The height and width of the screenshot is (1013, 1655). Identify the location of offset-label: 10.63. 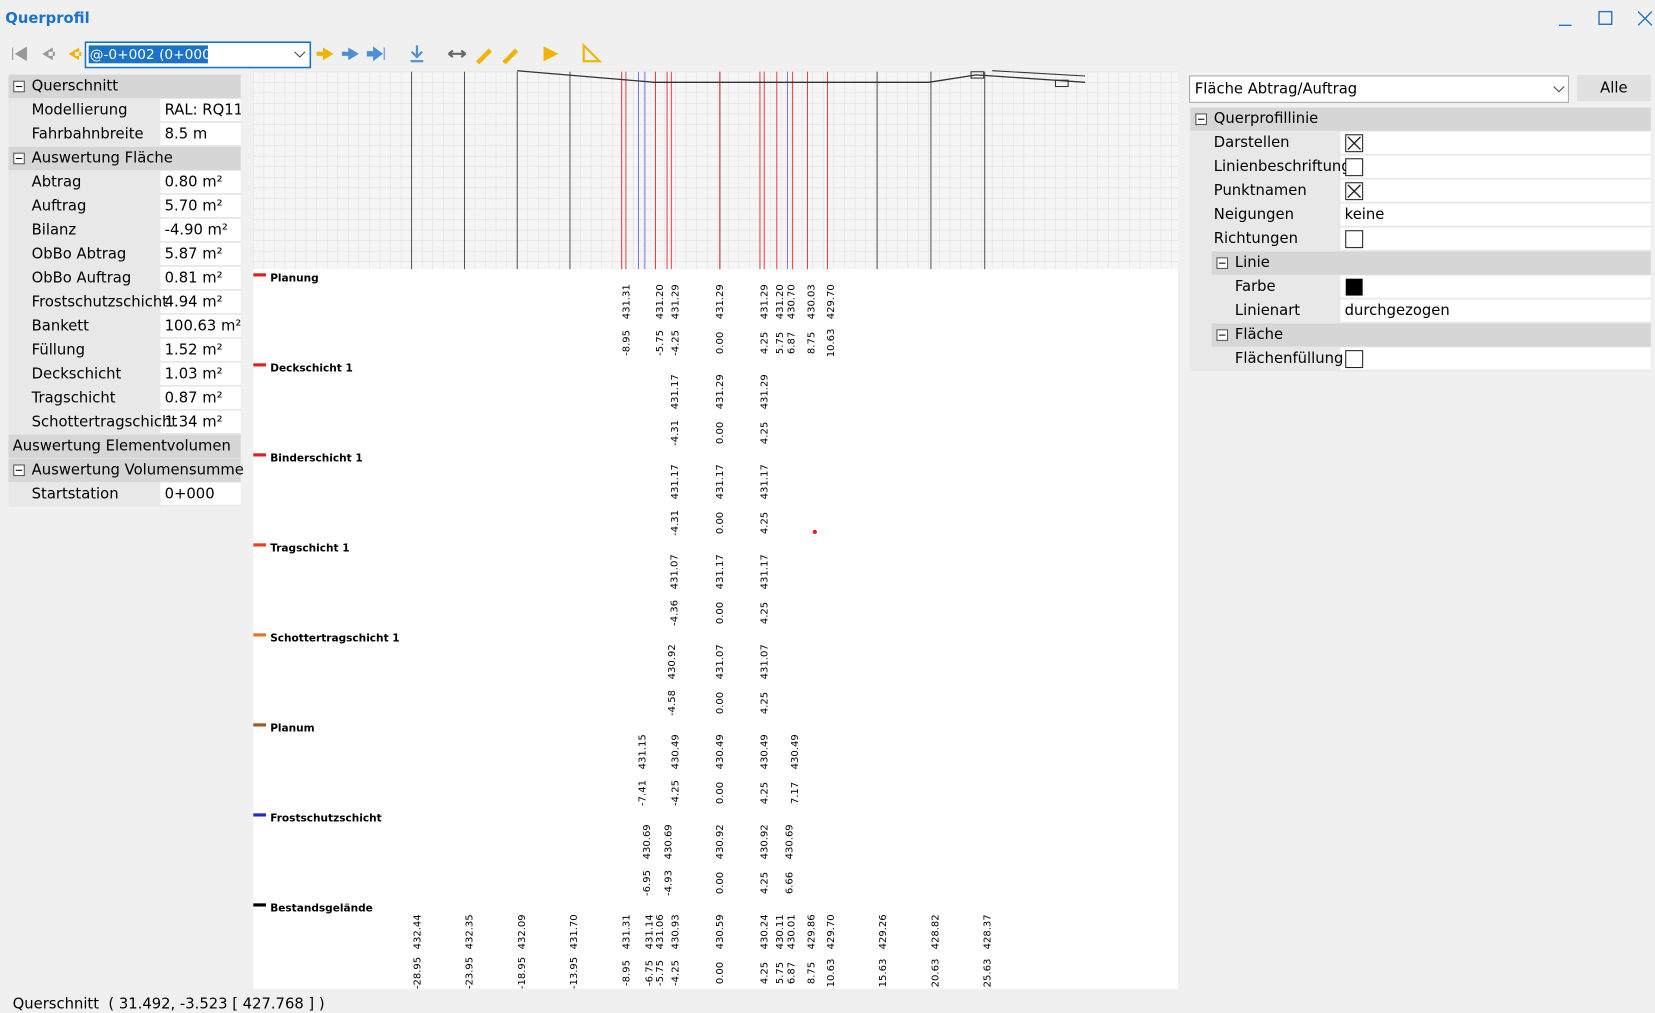
(831, 973).